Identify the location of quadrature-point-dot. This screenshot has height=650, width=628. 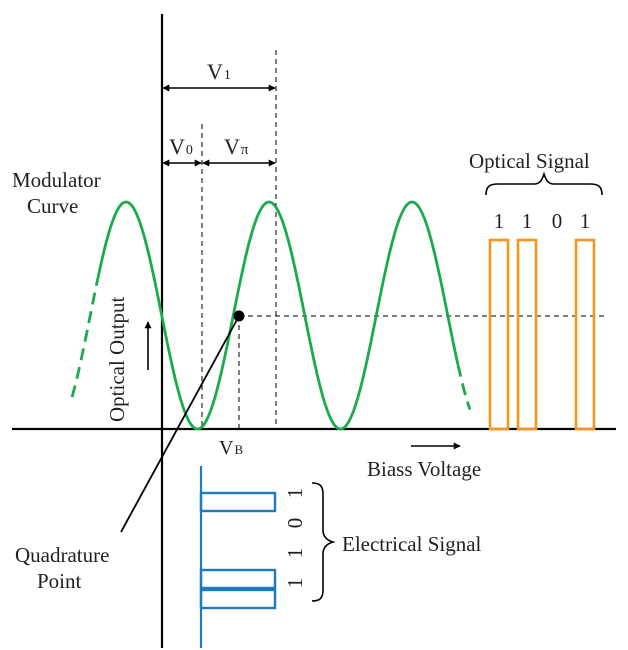
(239, 316).